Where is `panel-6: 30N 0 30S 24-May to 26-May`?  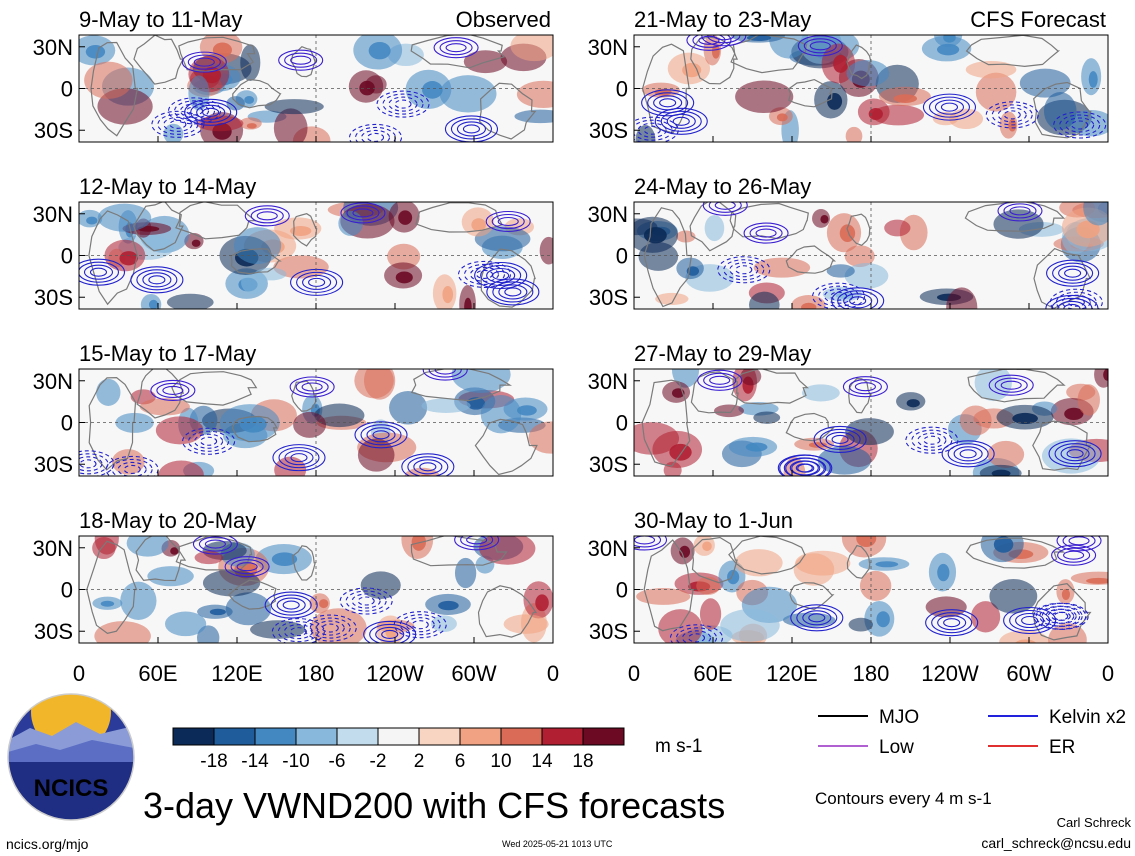
panel-6: 30N 0 30S 24-May to 26-May is located at coordinates (848, 242).